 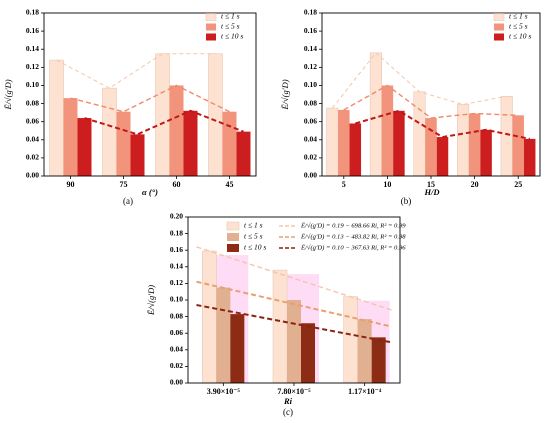 I want to click on x-tick-label: 75, so click(x=124, y=184).